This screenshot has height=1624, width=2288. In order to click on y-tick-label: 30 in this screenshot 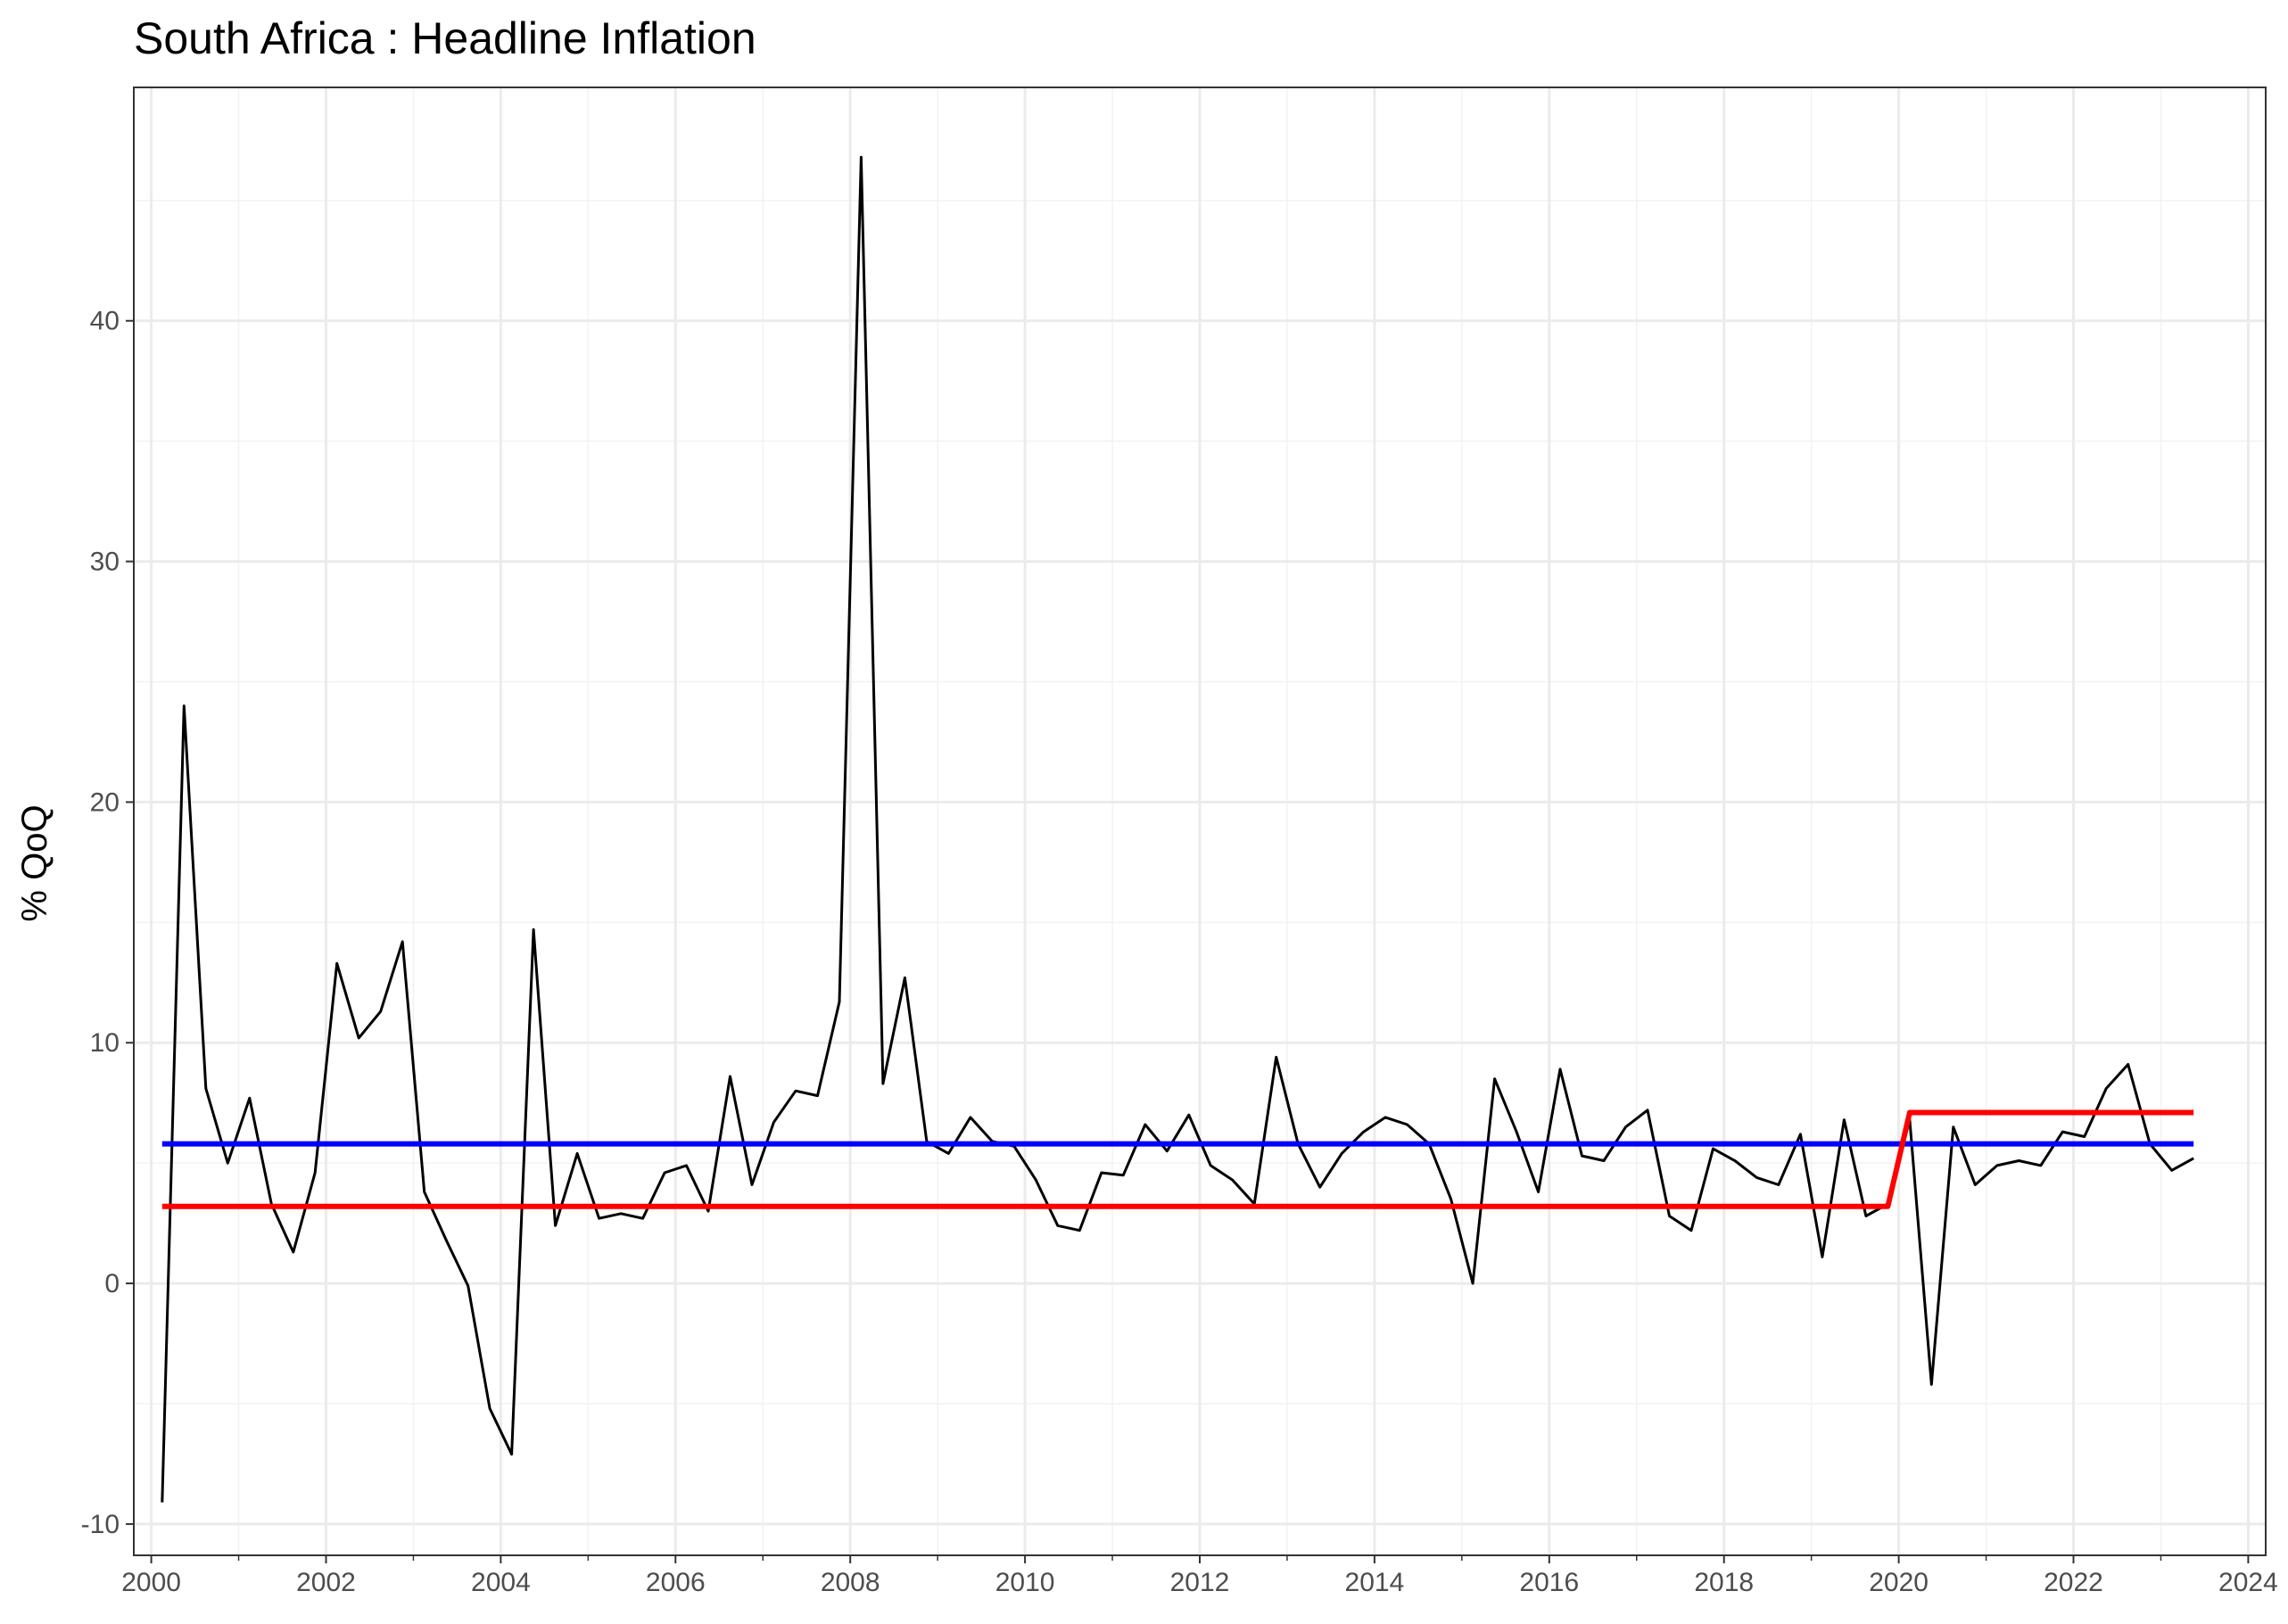, I will do `click(105, 562)`.